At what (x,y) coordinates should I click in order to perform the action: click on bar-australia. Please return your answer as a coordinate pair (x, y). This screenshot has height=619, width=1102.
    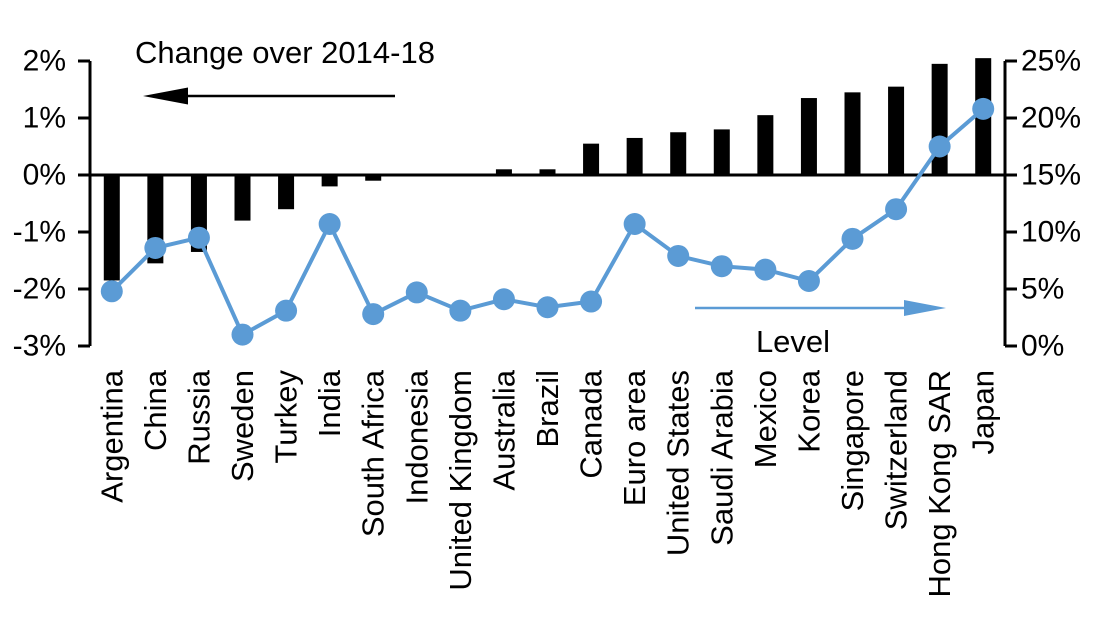
    Looking at the image, I should click on (503, 172).